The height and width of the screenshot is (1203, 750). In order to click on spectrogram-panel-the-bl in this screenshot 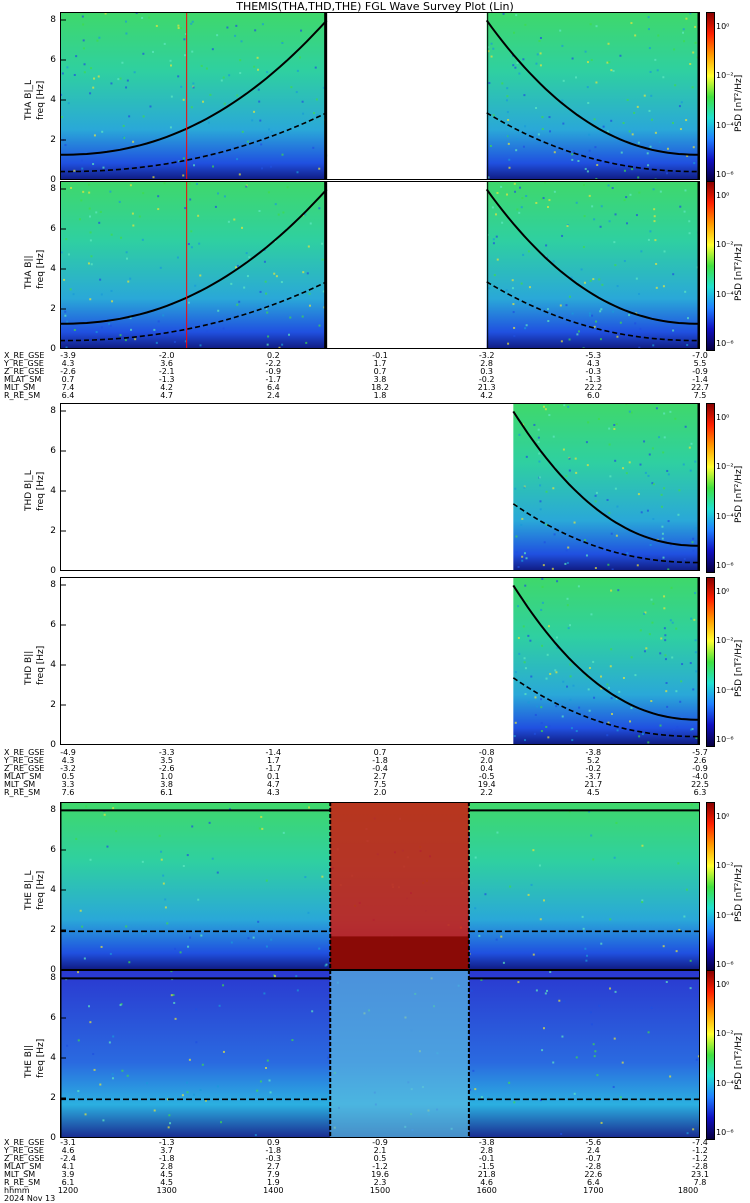, I will do `click(380, 886)`.